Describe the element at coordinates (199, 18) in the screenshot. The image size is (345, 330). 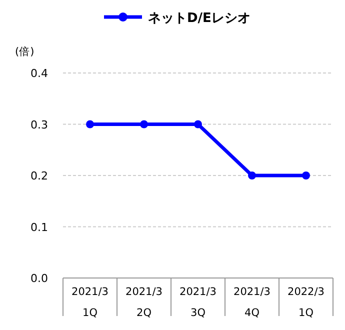
I see `legend-label: ネットD/Eレシオ` at that location.